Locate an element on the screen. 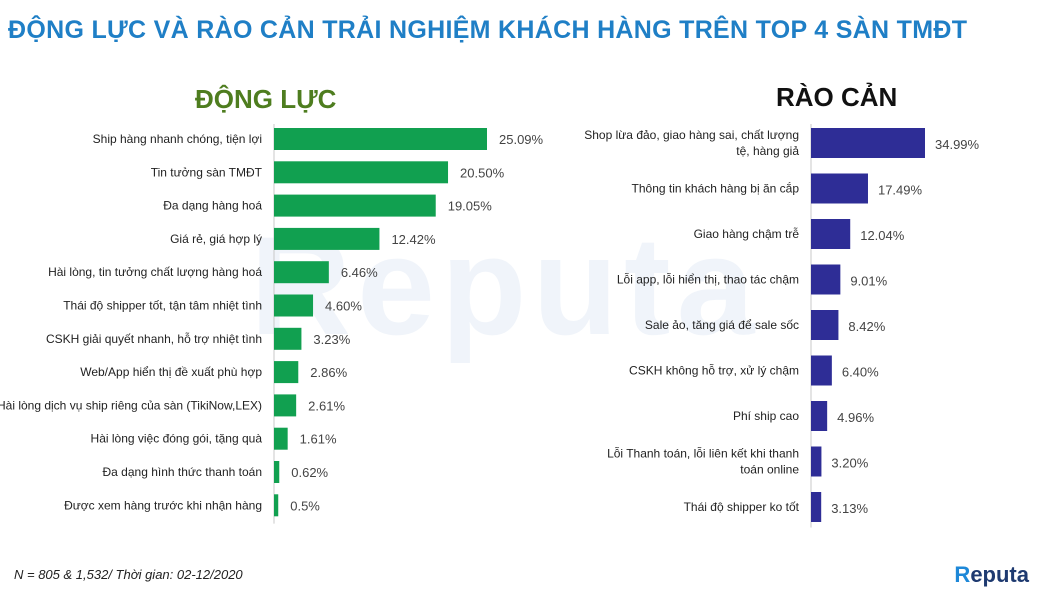  left-category-label: Được xem hàng trước khi nhận hàng is located at coordinates (163, 505).